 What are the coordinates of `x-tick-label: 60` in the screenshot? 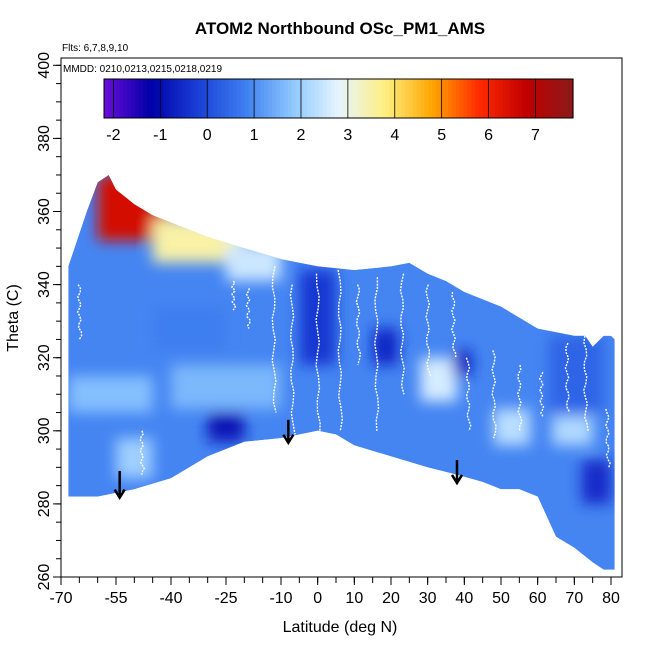 It's located at (538, 598).